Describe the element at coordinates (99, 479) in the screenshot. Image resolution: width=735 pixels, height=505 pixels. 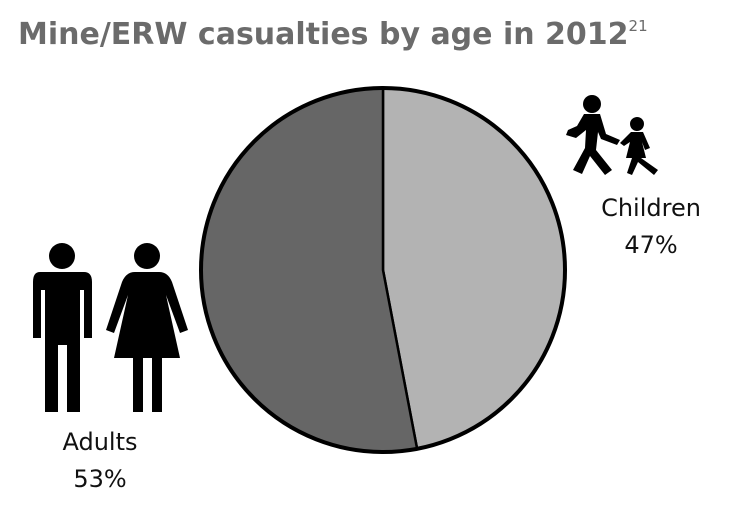
I see `slice-value-label: 53%` at that location.